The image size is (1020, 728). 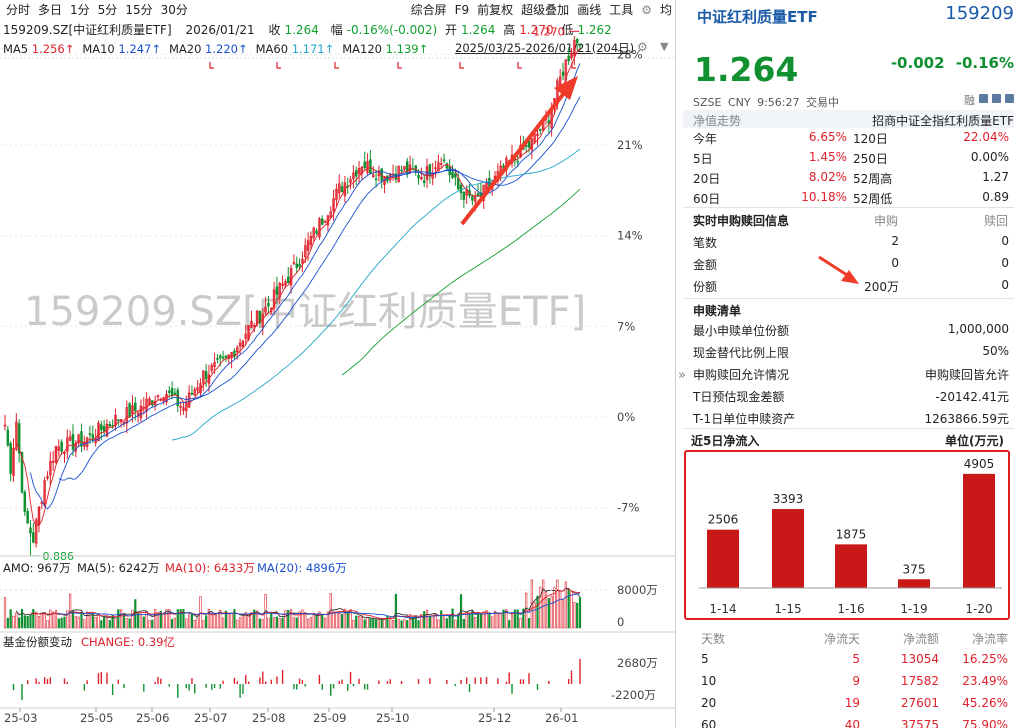 What do you see at coordinates (174, 10) in the screenshot?
I see `tab-30min: 30分` at bounding box center [174, 10].